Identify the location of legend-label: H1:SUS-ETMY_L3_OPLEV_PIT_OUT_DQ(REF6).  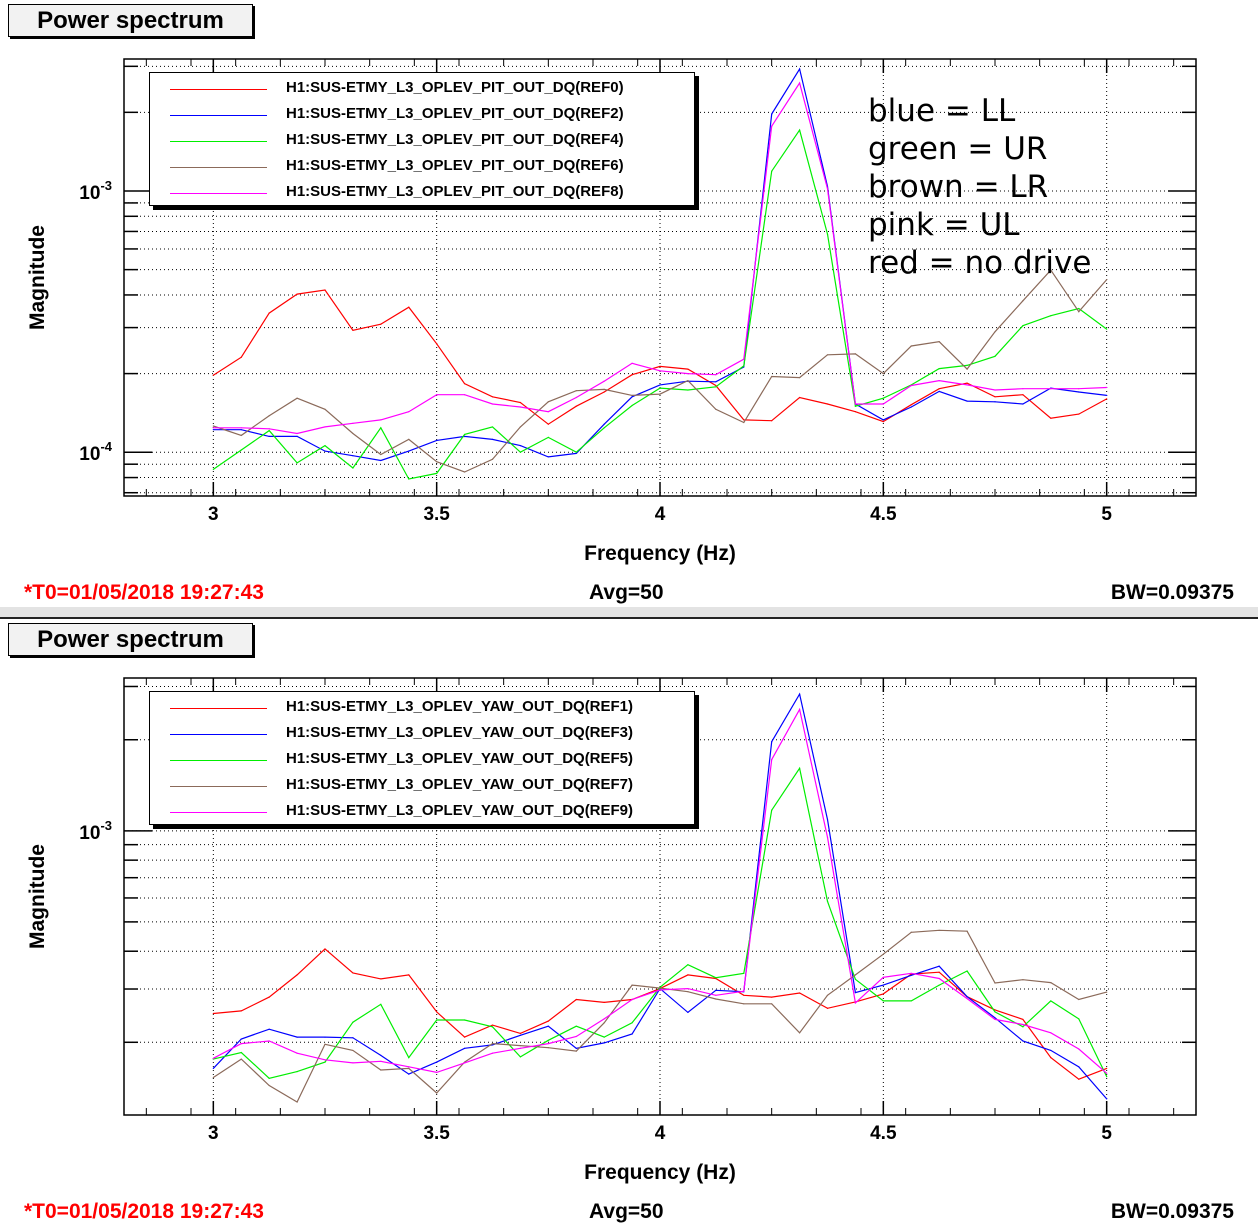
(455, 165).